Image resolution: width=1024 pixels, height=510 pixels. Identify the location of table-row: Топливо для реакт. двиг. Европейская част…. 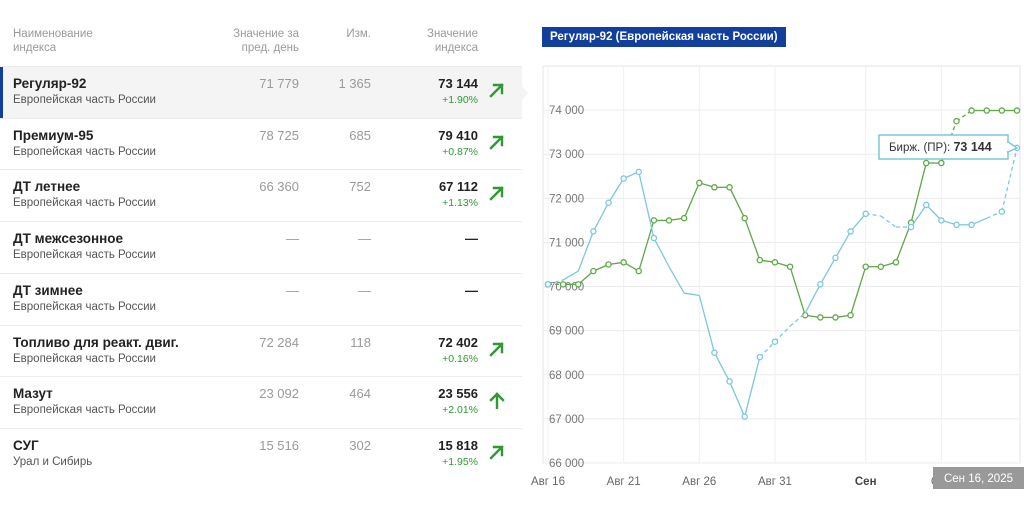
(261, 350).